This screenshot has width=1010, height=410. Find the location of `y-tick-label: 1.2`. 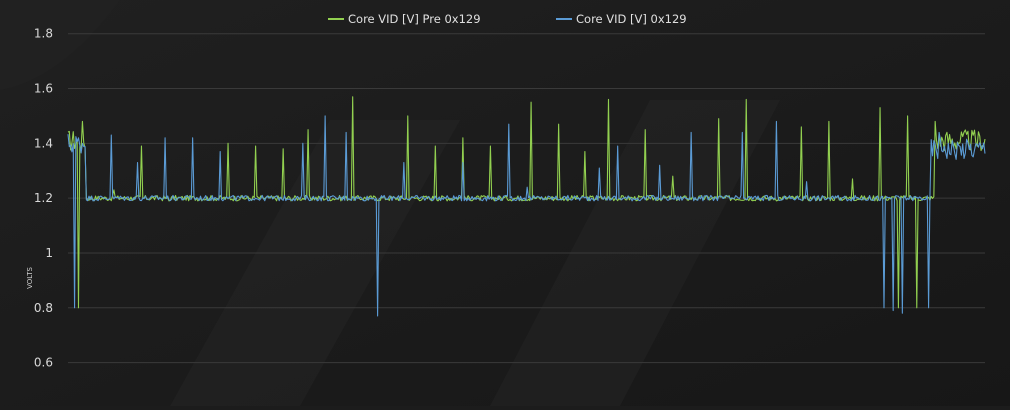

y-tick-label: 1.2 is located at coordinates (43, 198).